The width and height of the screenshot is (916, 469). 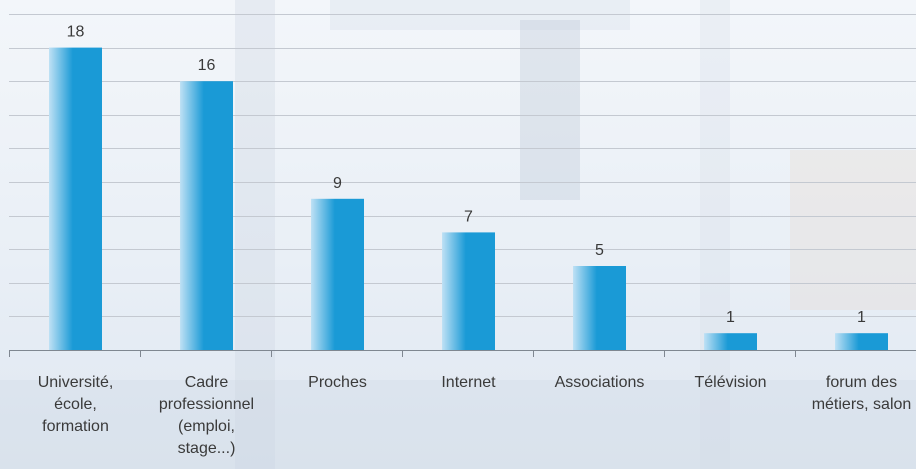 I want to click on x-tick-label-line: stage...), so click(x=207, y=448).